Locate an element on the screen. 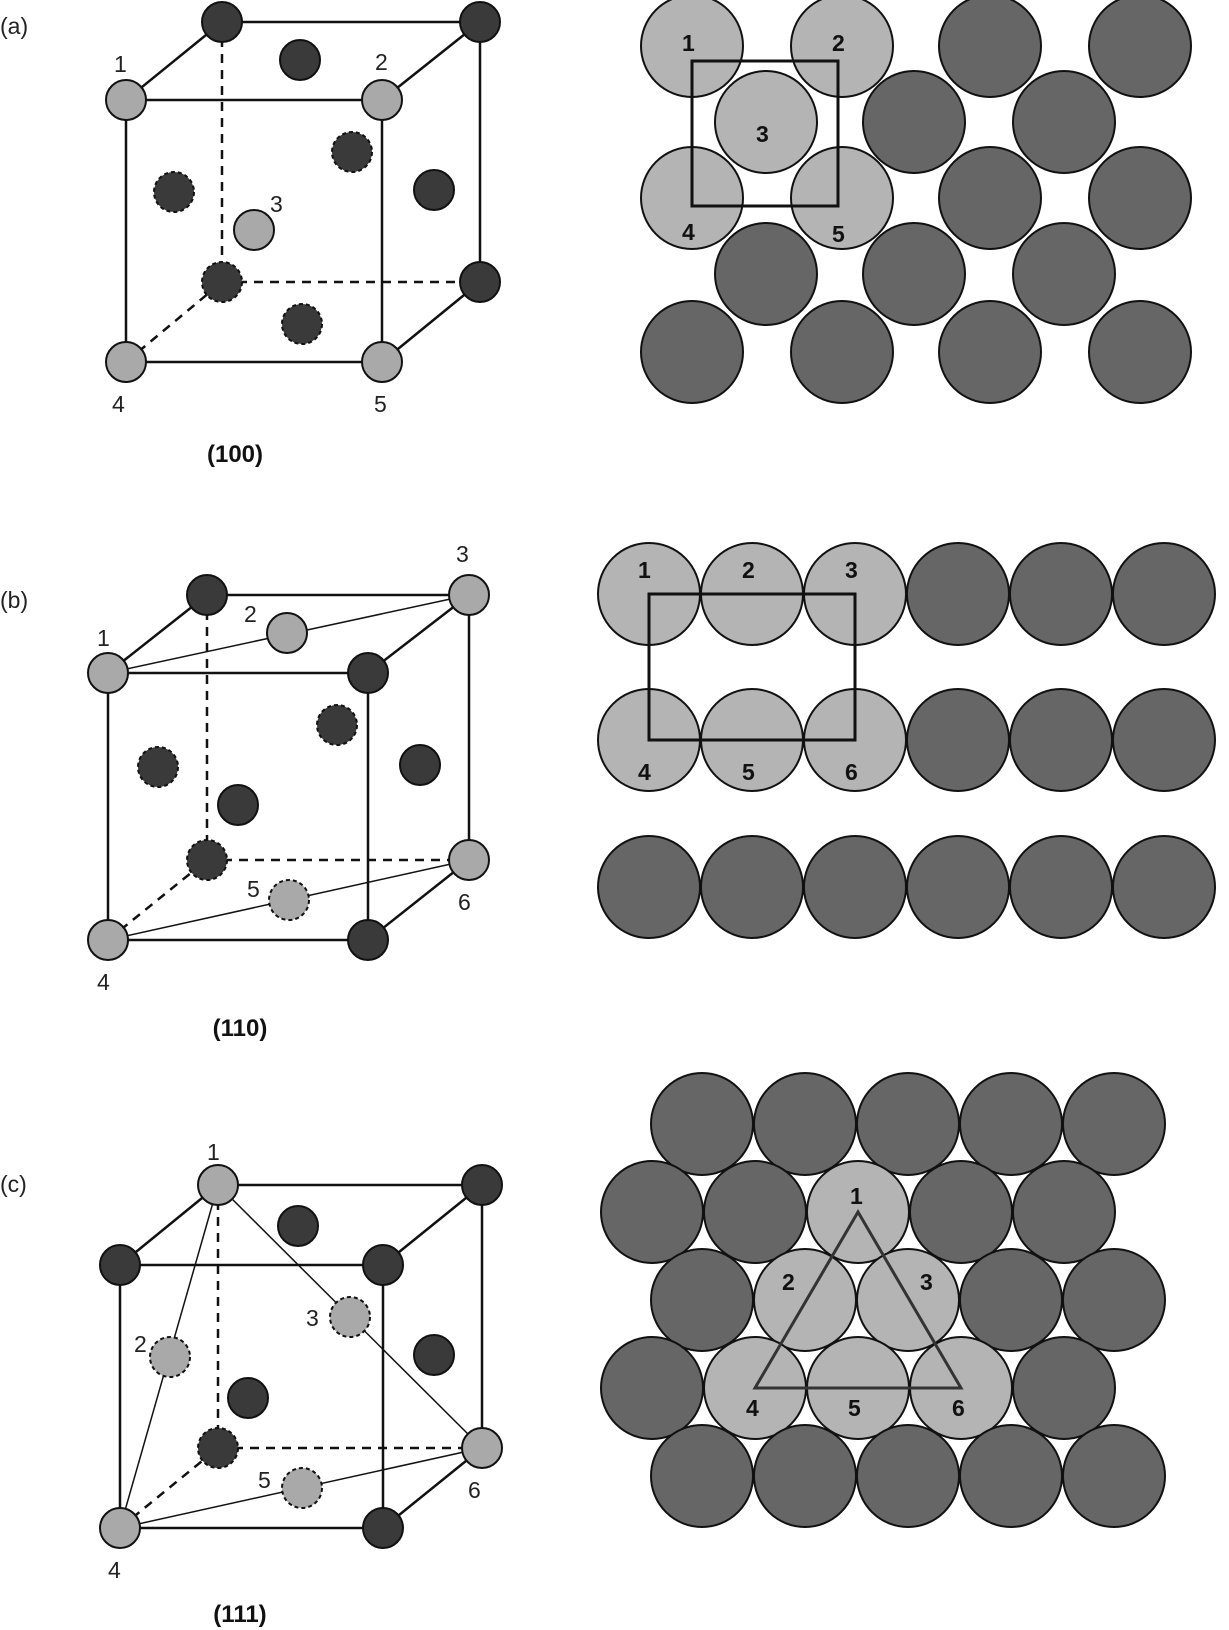 Image resolution: width=1229 pixels, height=1630 pixels. layer-a is located at coordinates (916, 202).